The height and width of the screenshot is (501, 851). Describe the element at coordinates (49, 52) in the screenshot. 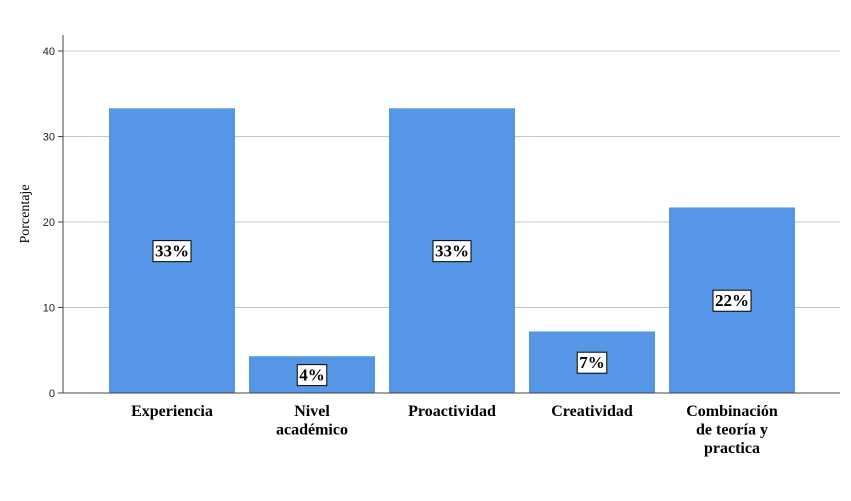

I see `y-tick-label: 40` at that location.